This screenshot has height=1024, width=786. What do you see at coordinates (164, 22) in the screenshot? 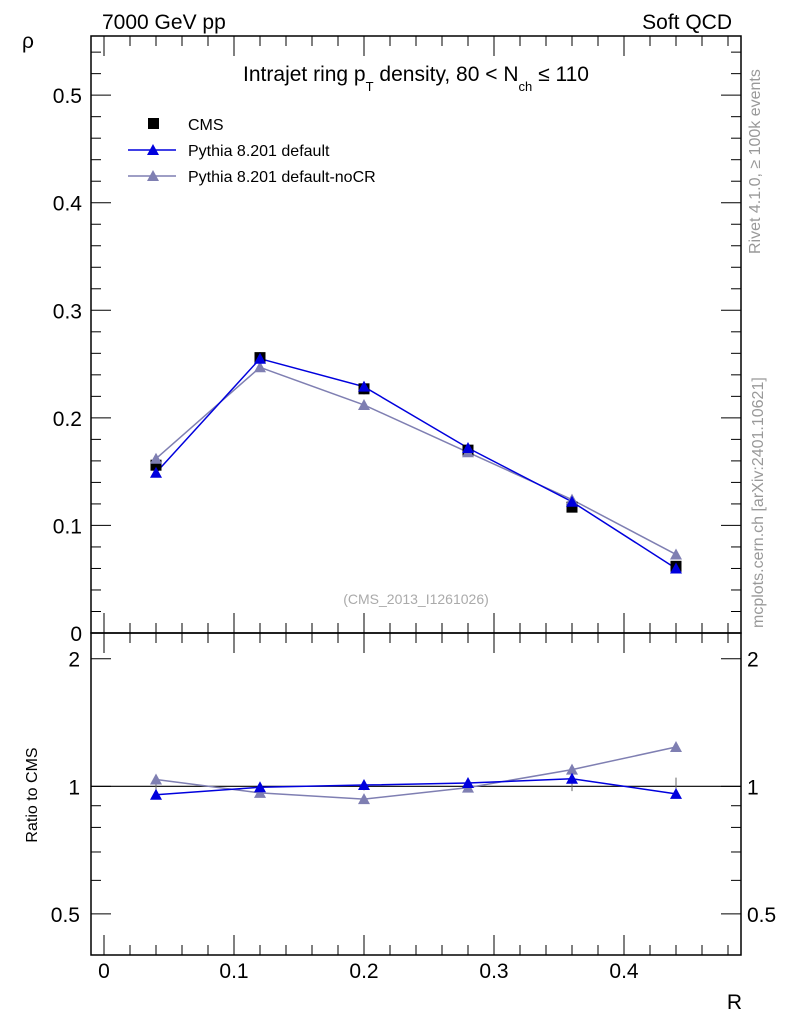
I see `energy-label: 7000 GeV pp` at bounding box center [164, 22].